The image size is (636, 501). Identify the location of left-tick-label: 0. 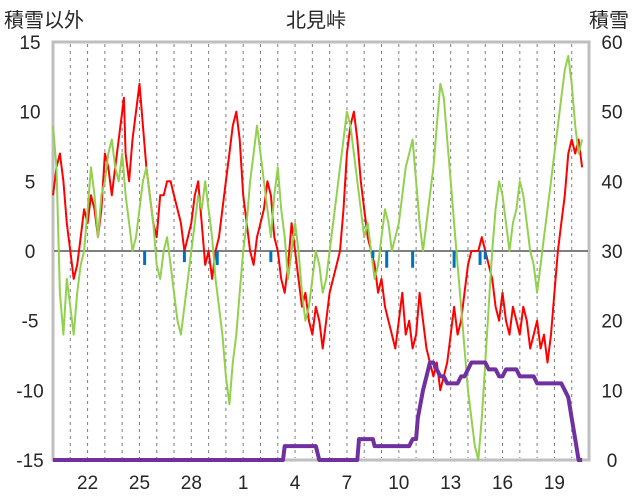
(30, 252).